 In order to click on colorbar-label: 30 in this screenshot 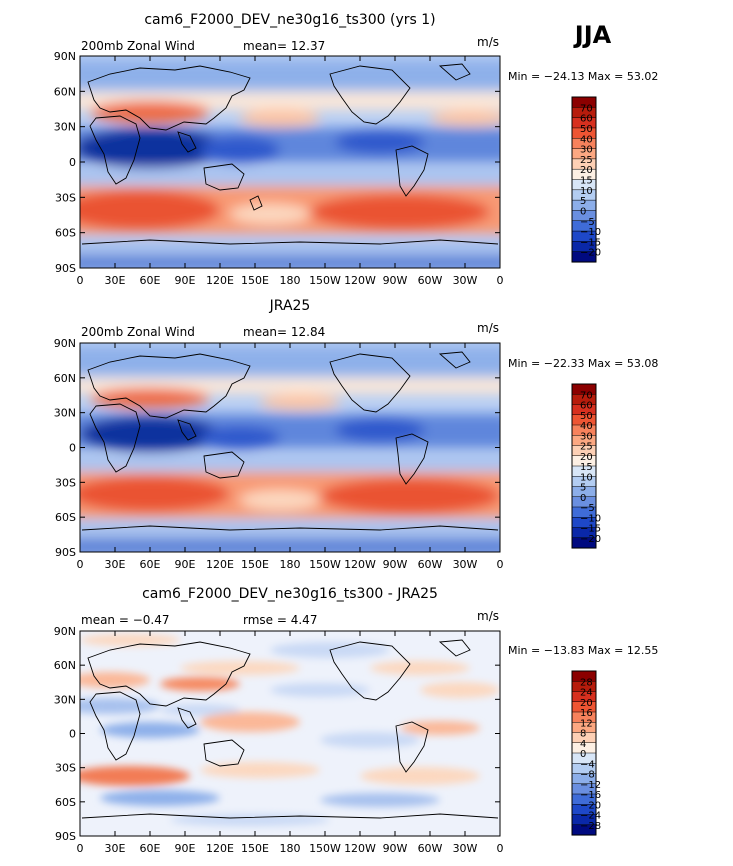, I will do `click(586, 436)`.